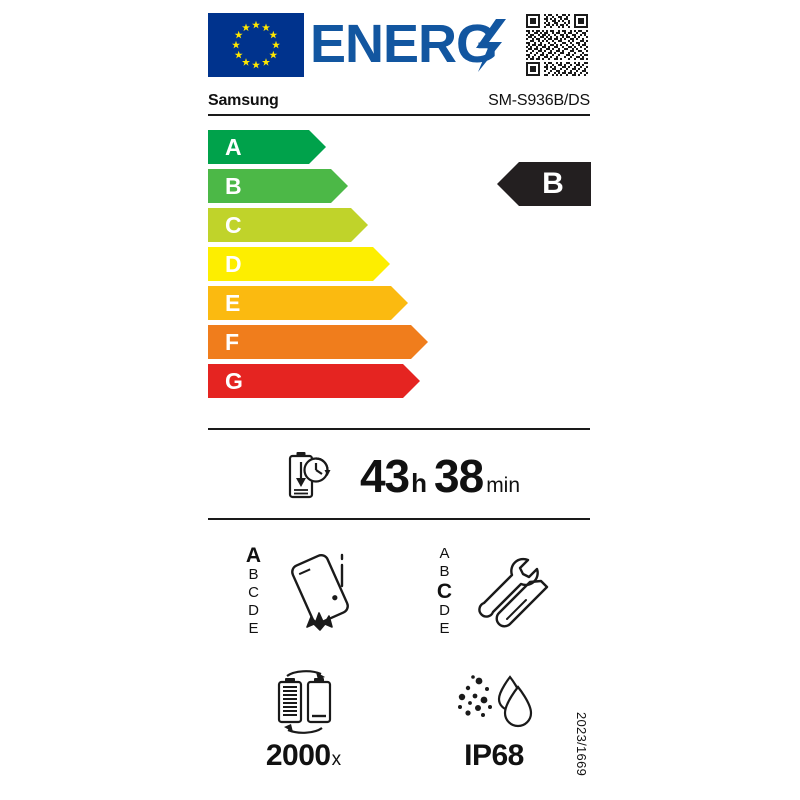 Image resolution: width=800 pixels, height=800 pixels. Describe the element at coordinates (233, 303) in the screenshot. I see `class-letter-e: E` at that location.